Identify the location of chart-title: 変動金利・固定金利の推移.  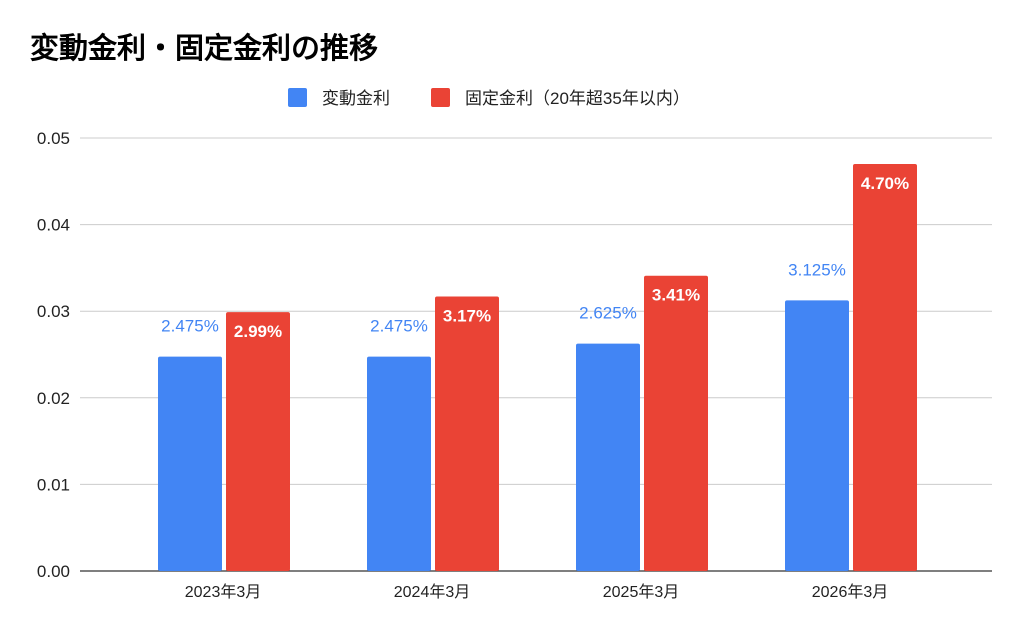
(204, 48).